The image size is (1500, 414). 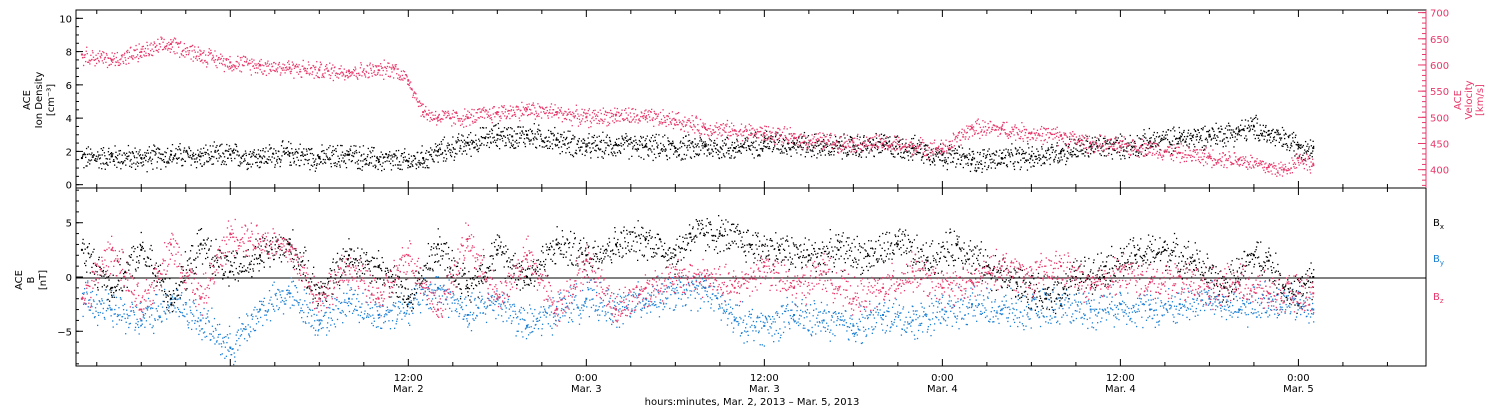 I want to click on b-tick-label: −5, so click(x=64, y=332).